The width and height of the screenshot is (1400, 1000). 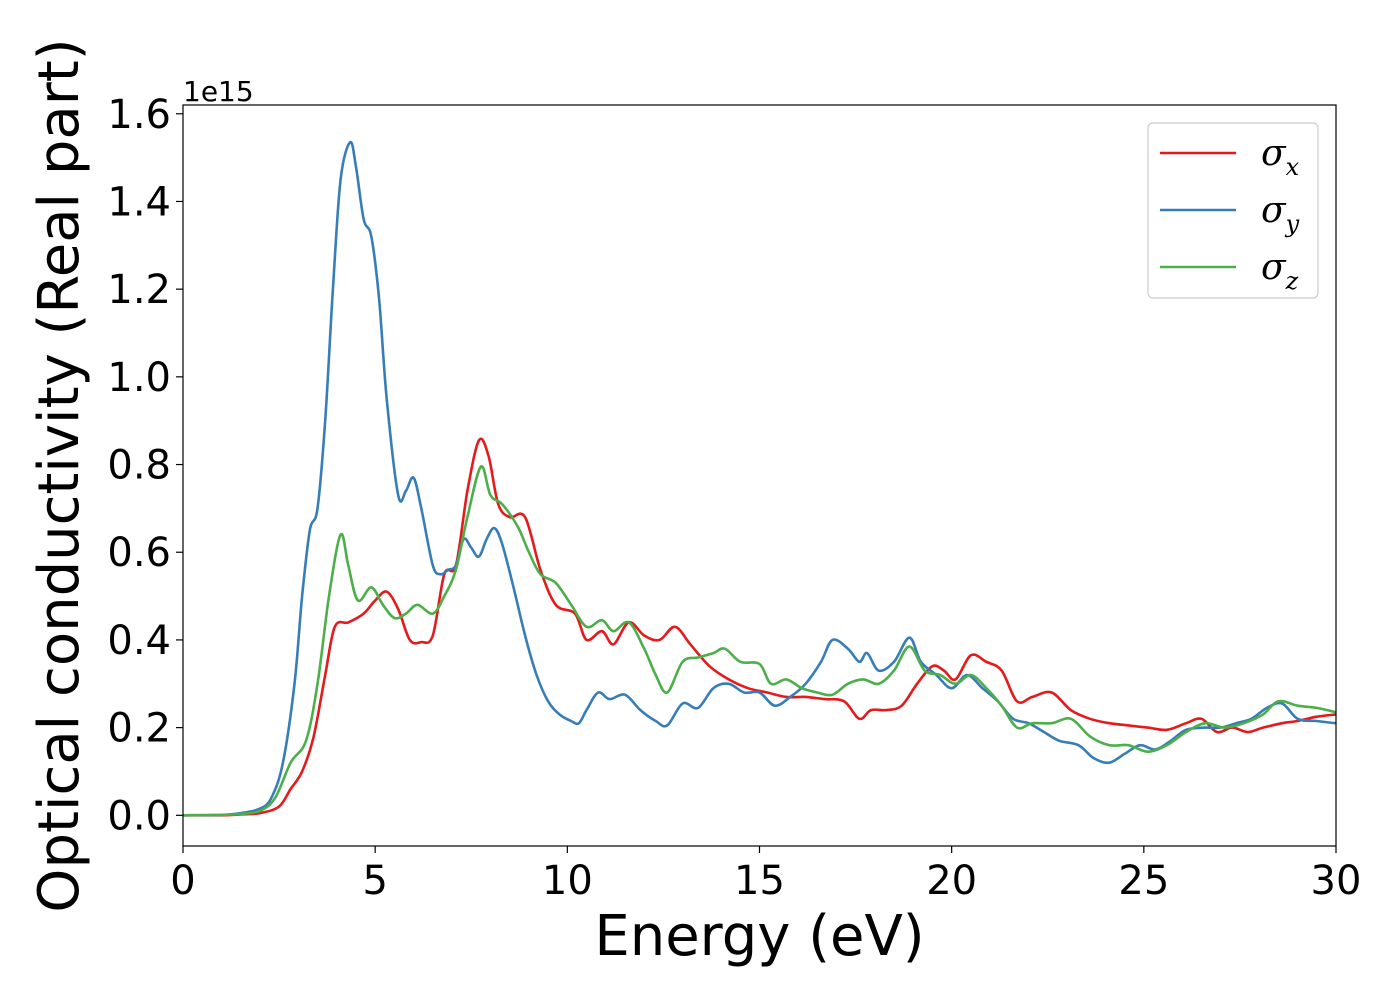 I want to click on y-tick-label: 0.2, so click(x=139, y=729).